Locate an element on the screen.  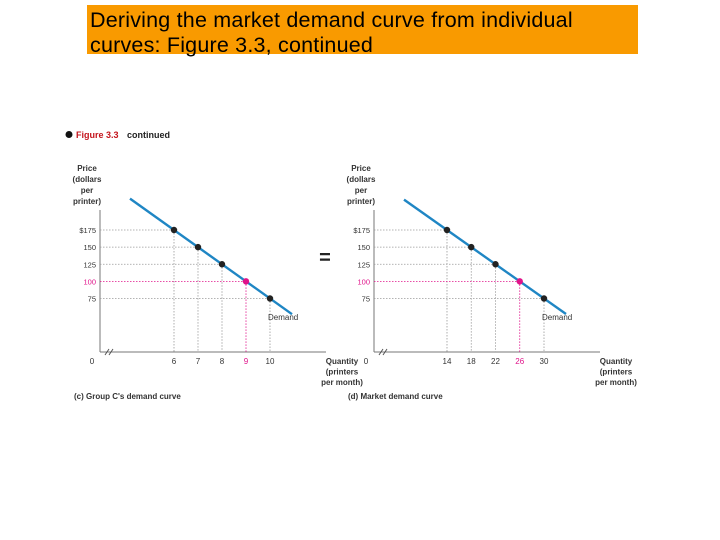
chart-caption: (d) Market demand curve is located at coordinates (395, 396).